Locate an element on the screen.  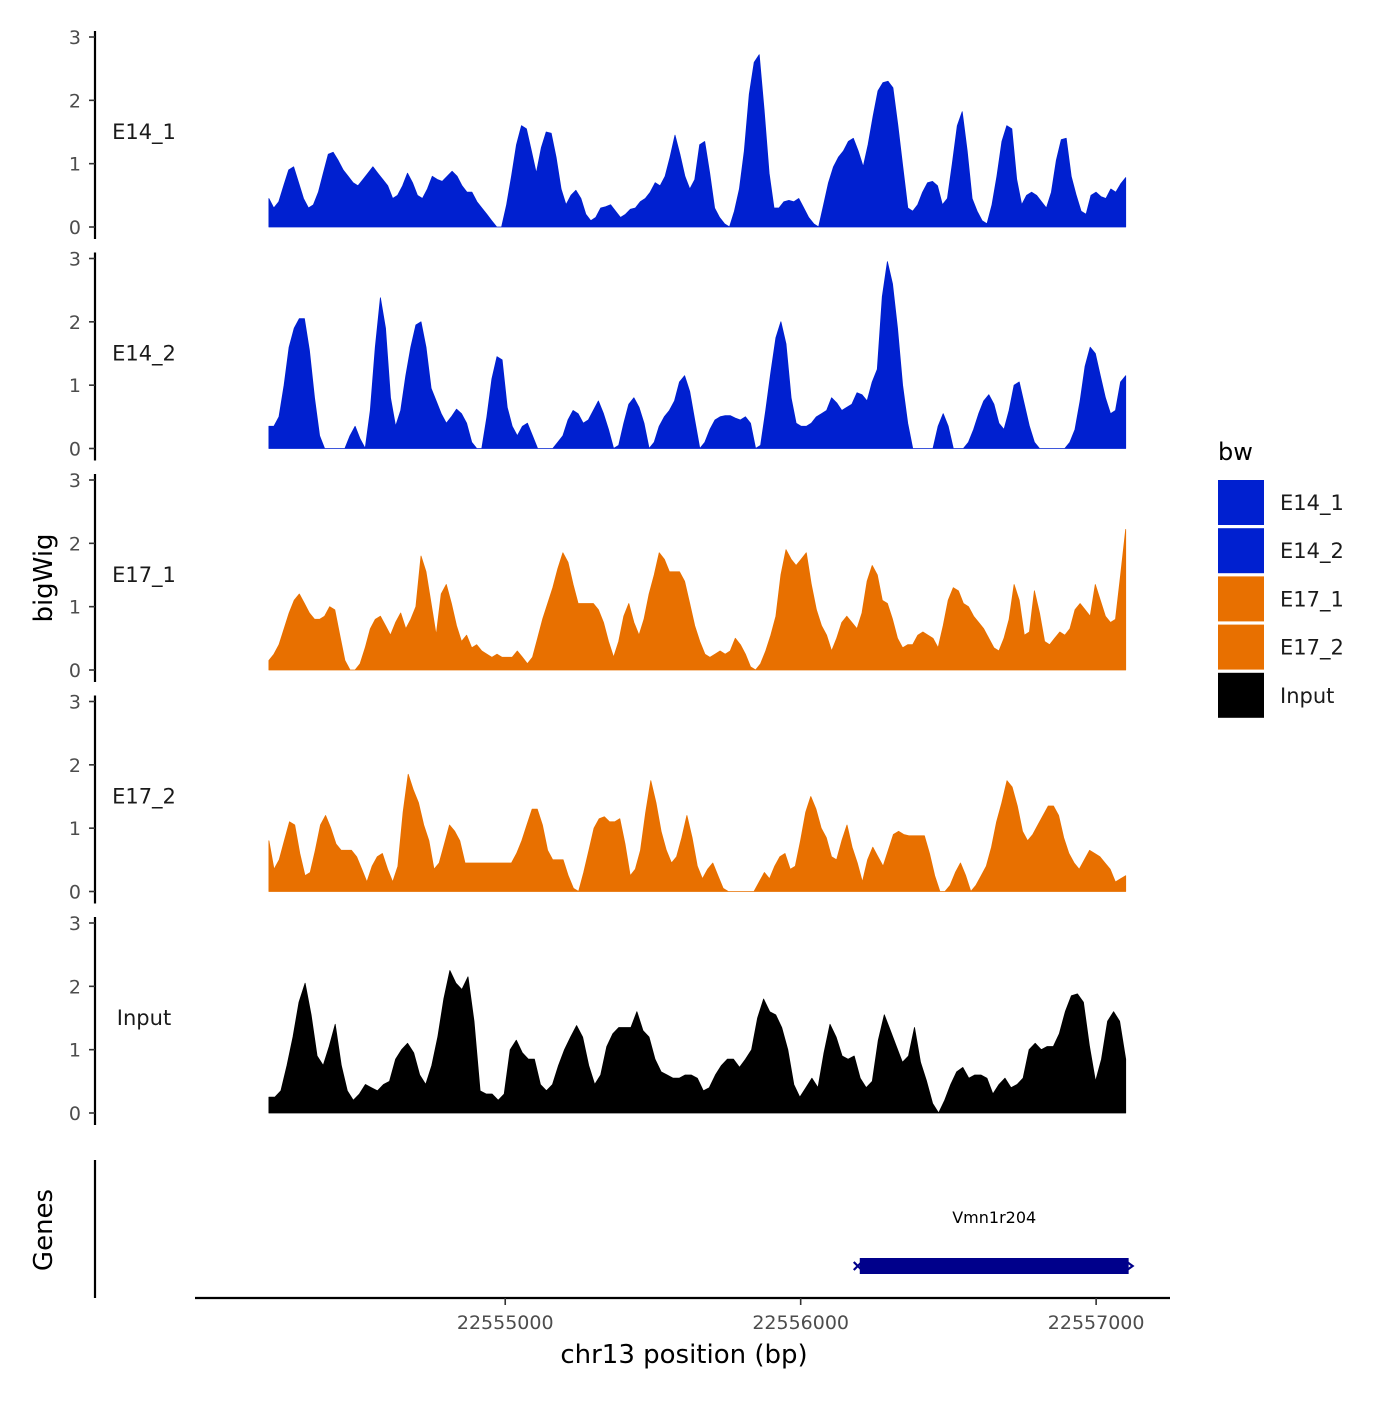
track-e17-2: 0 1 2 3 E17_2 is located at coordinates (598, 798).